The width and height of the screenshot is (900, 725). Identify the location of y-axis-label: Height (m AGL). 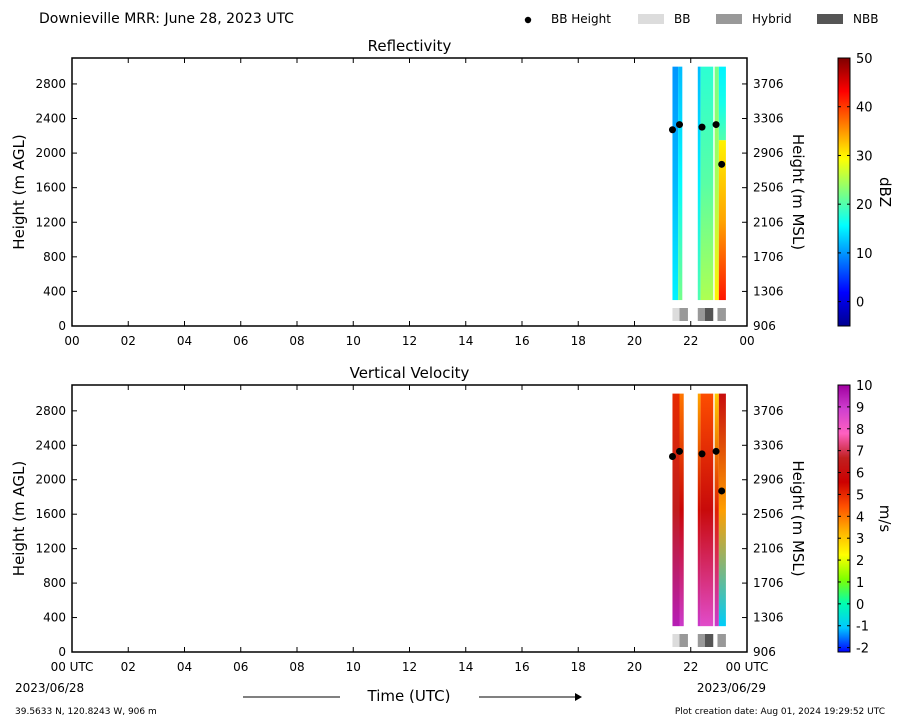
(19, 191).